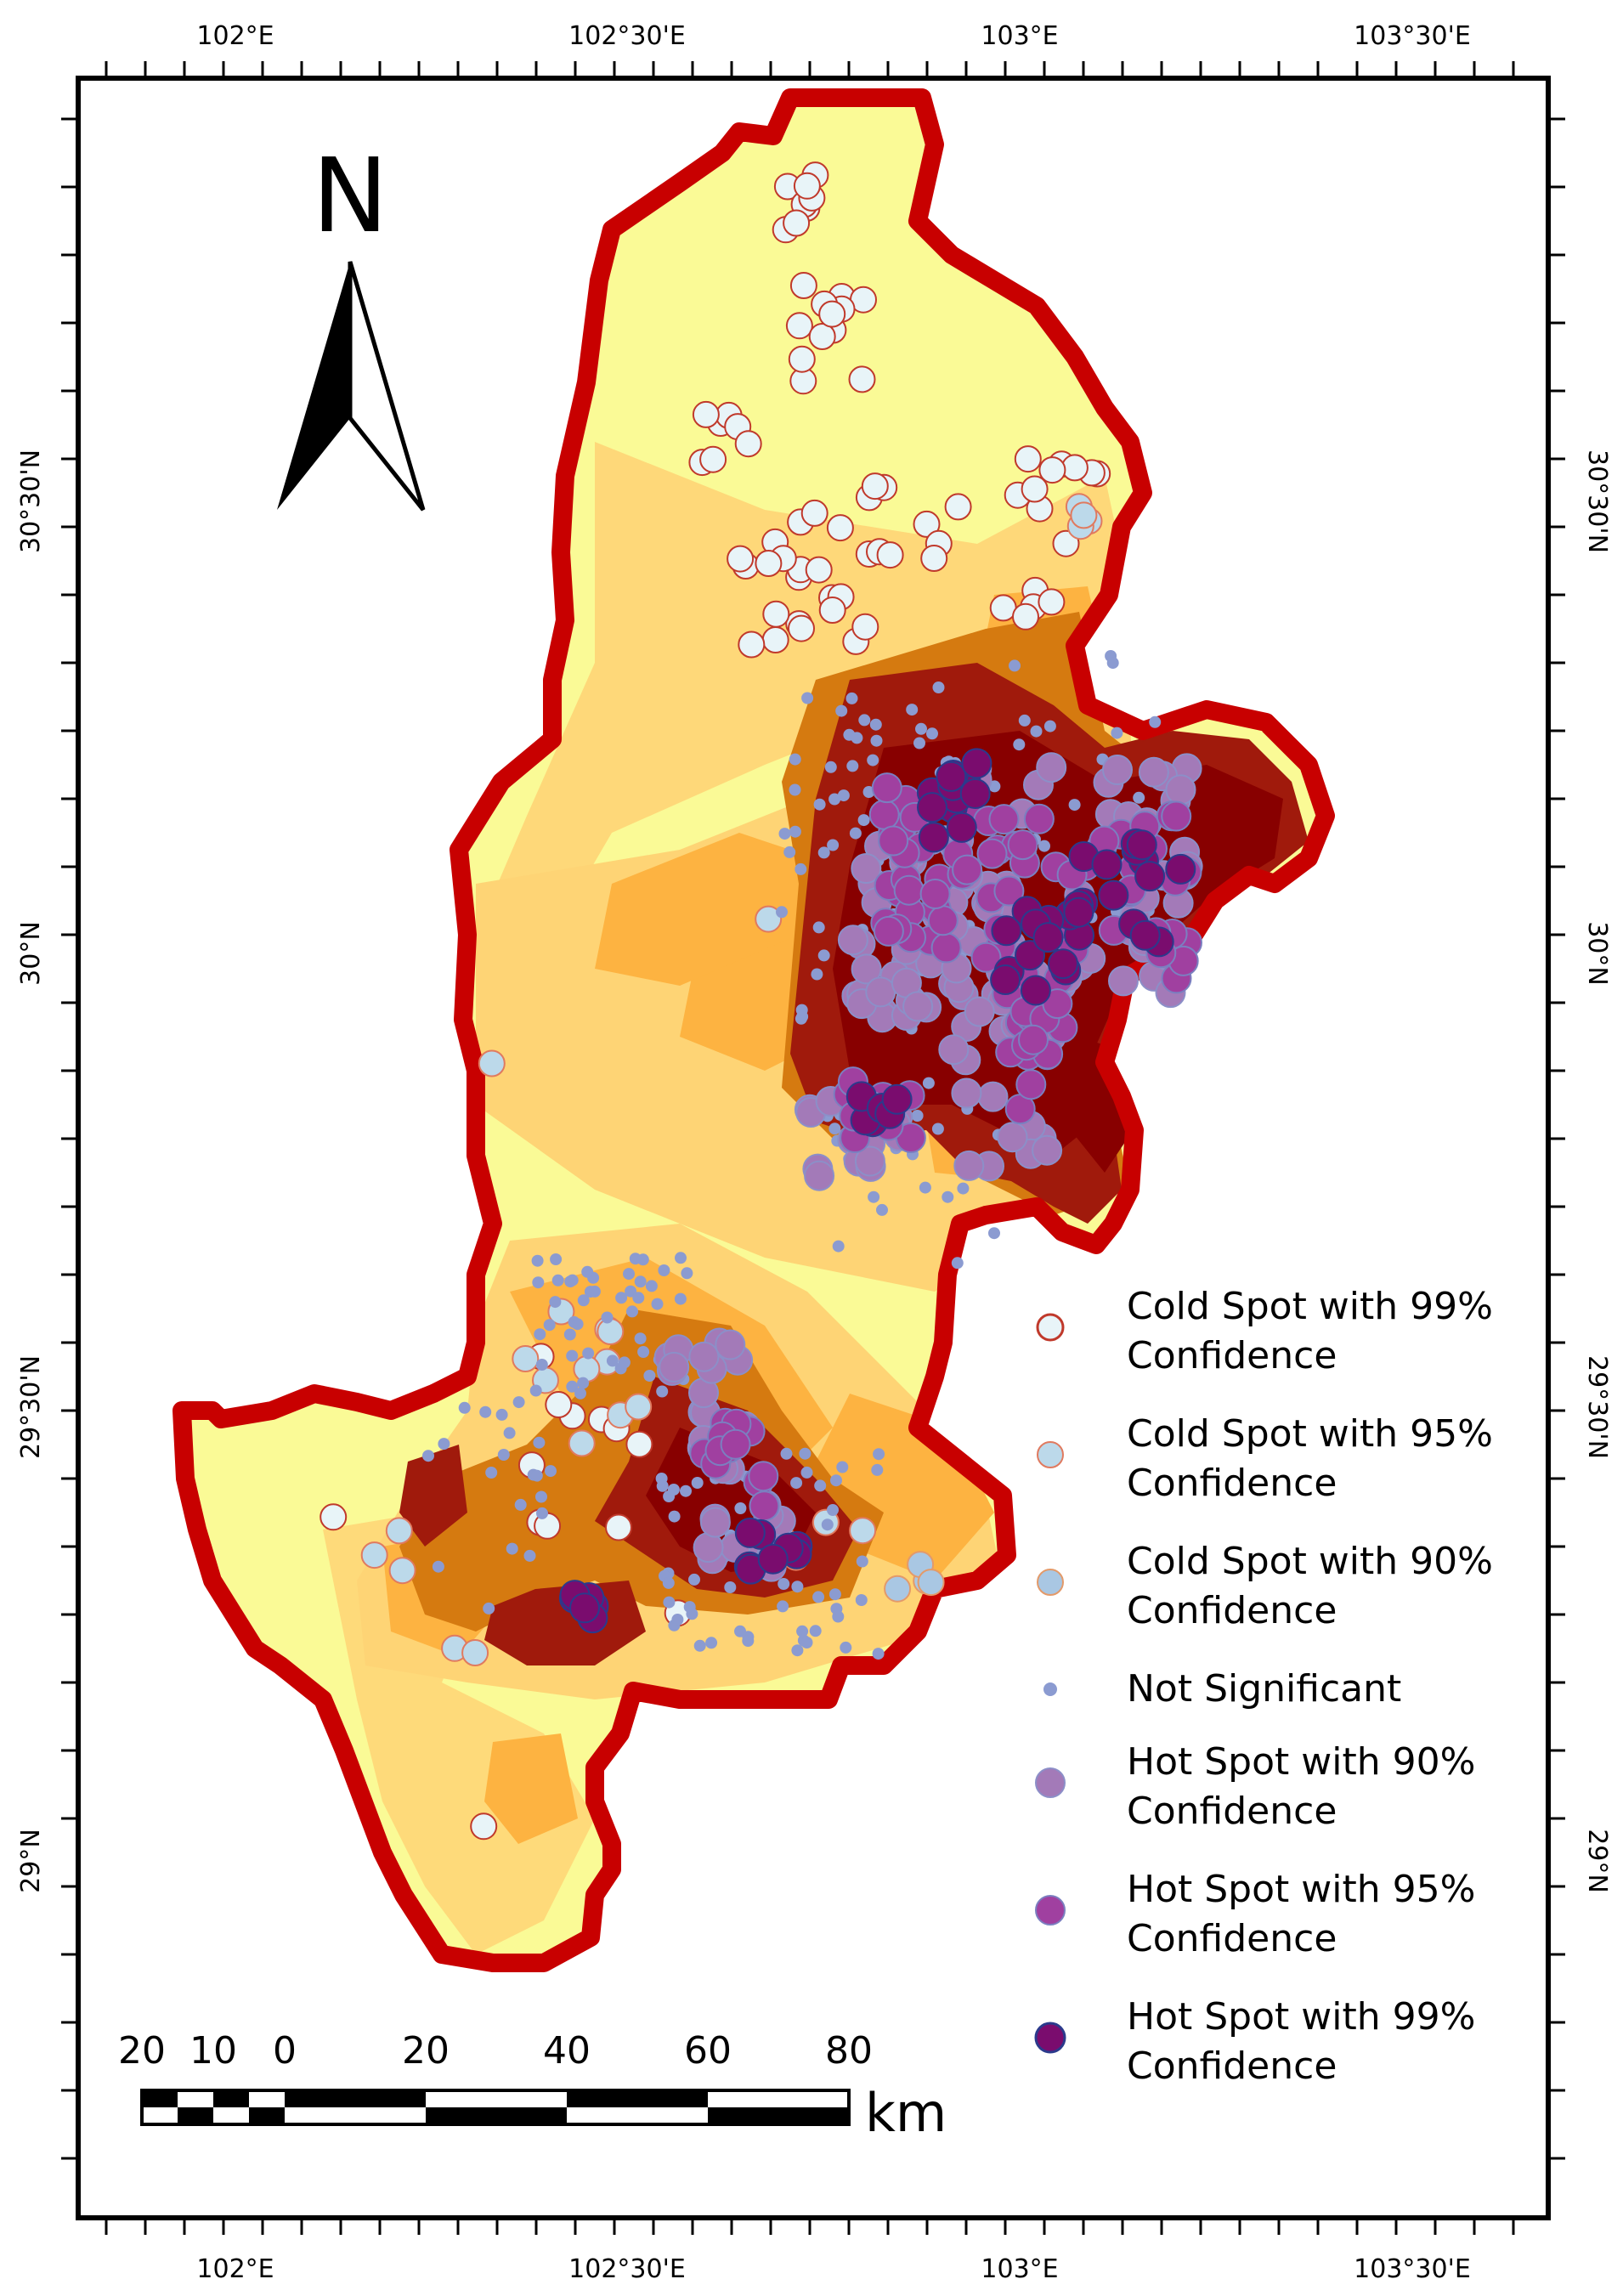 This screenshot has width=1623, height=2296. What do you see at coordinates (1301, 2017) in the screenshot?
I see `legend-label-hot-99-line1: Hot Spot with 99%` at bounding box center [1301, 2017].